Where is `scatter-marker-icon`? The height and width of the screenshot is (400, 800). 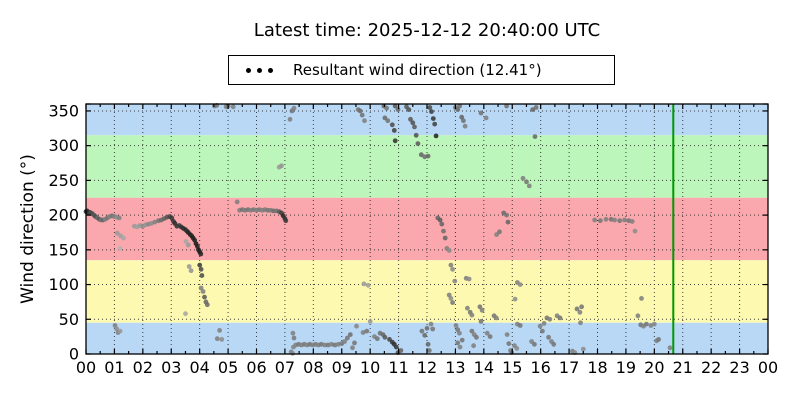
scatter-marker-icon is located at coordinates (262, 70).